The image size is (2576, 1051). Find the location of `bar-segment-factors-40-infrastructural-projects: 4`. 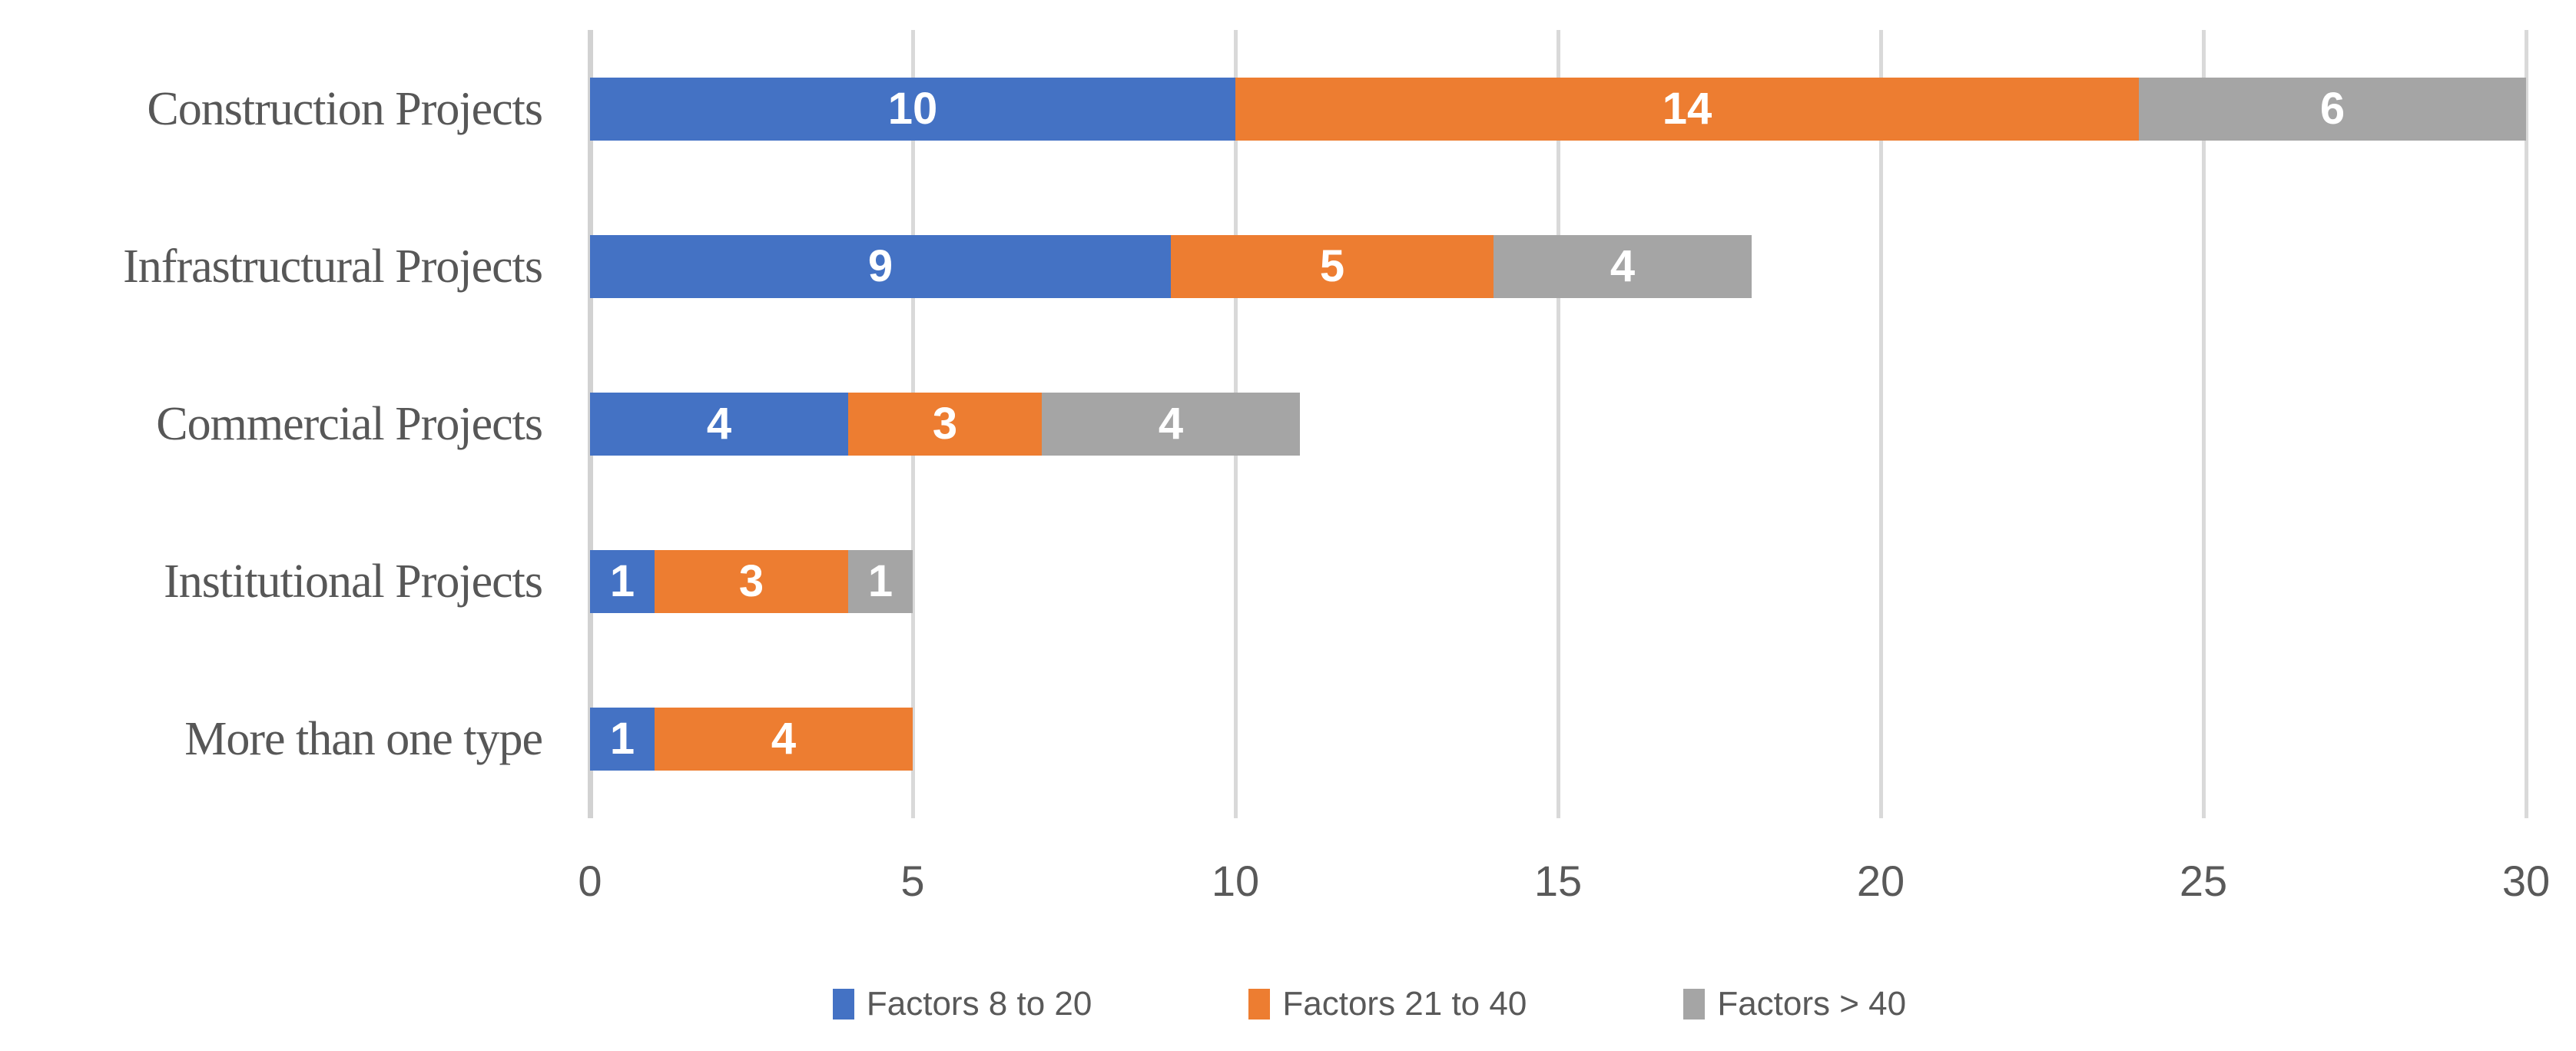

bar-segment-factors-40-infrastructural-projects: 4 is located at coordinates (1623, 266).